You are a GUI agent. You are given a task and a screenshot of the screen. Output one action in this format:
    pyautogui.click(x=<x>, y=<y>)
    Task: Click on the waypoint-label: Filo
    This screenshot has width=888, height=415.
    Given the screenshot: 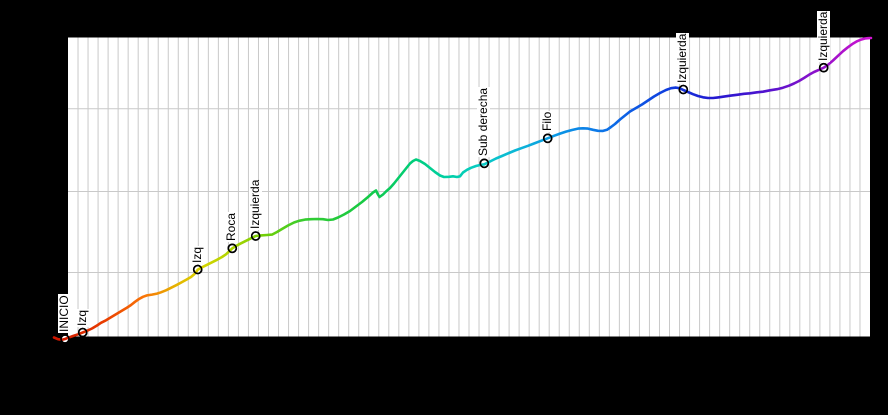 What is the action you would take?
    pyautogui.click(x=546, y=121)
    